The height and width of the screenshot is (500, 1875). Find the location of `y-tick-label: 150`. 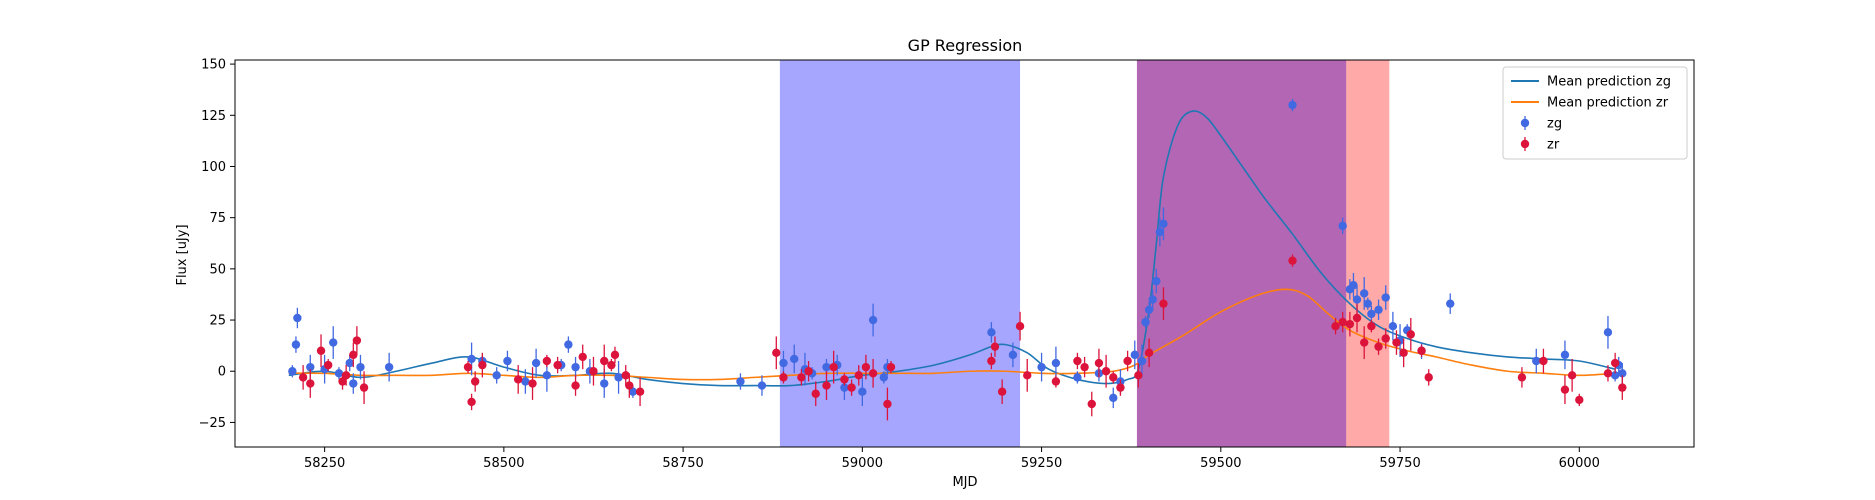

y-tick-label: 150 is located at coordinates (213, 65).